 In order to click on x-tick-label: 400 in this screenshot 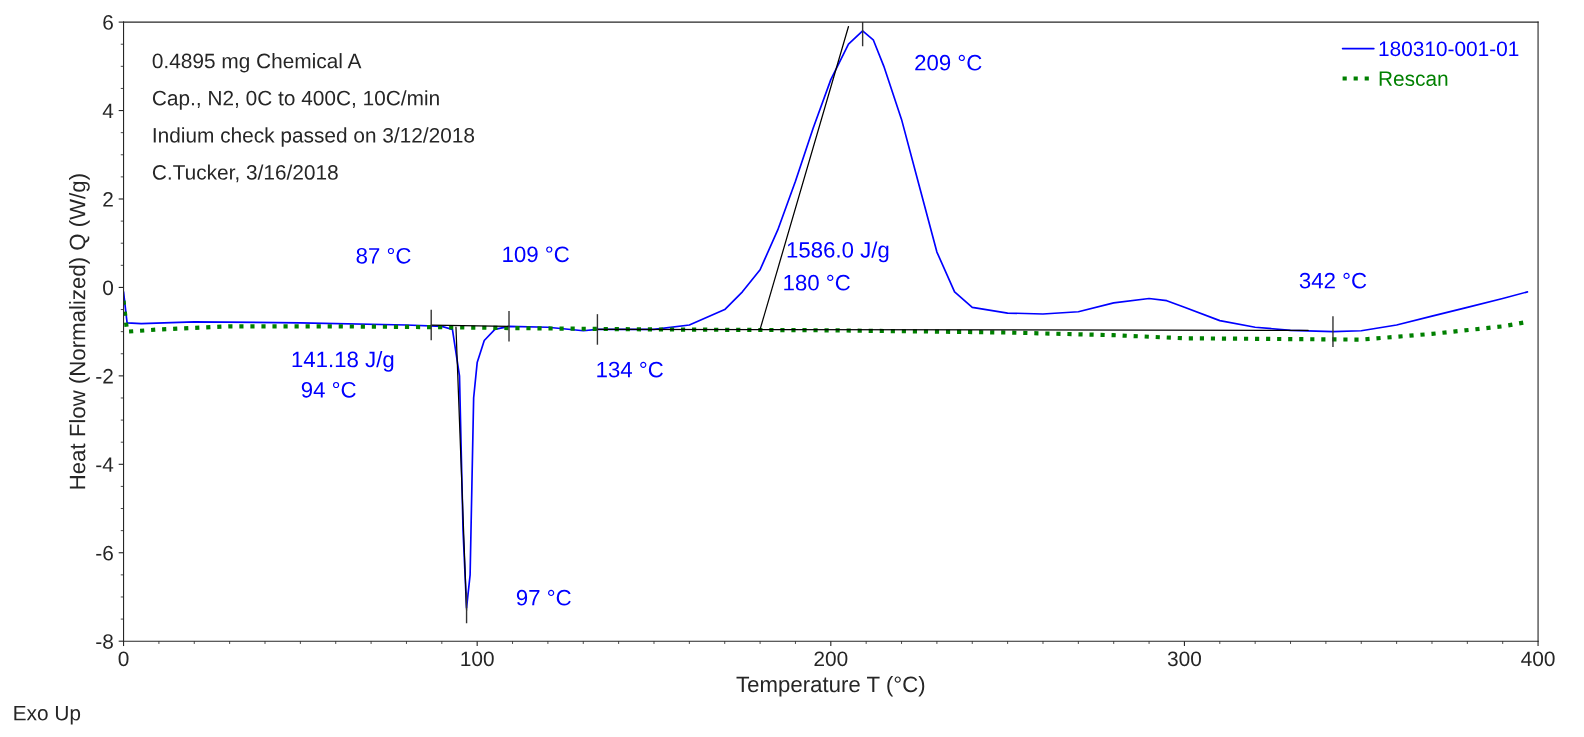, I will do `click(1538, 659)`.